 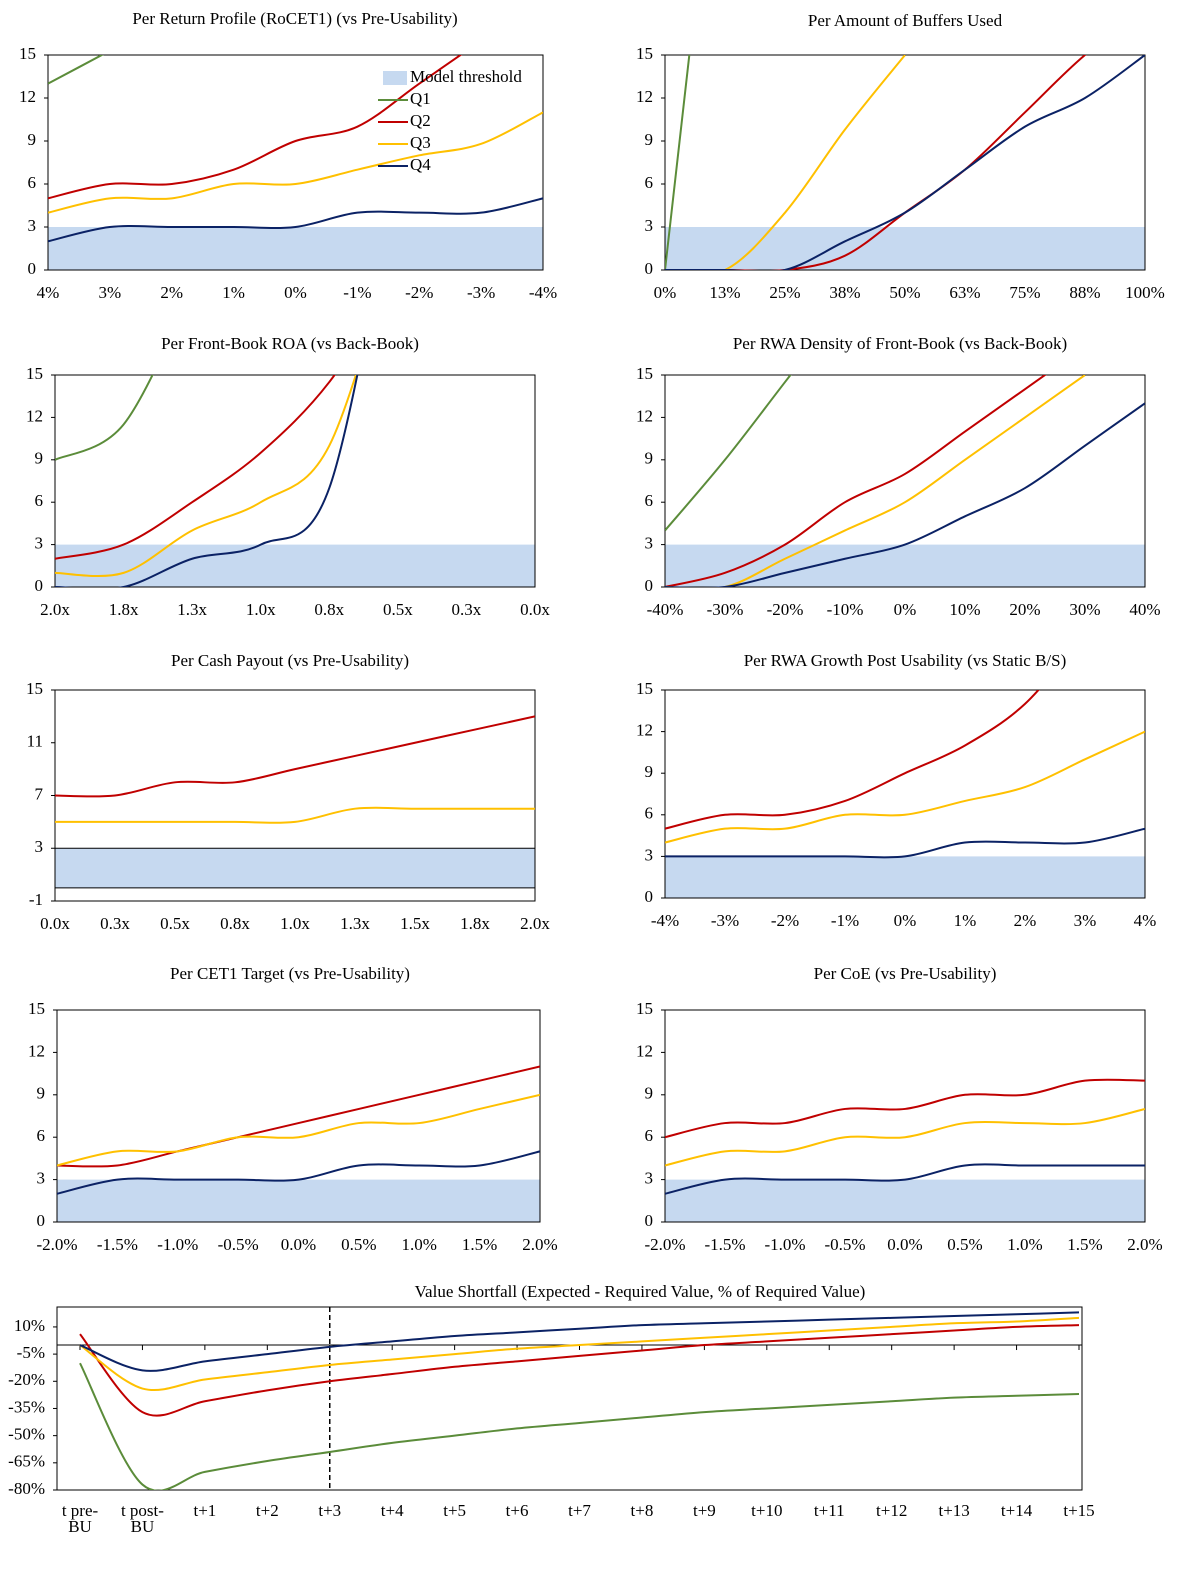 What do you see at coordinates (724, 1244) in the screenshot?
I see `x-tick-label: -1.5%` at bounding box center [724, 1244].